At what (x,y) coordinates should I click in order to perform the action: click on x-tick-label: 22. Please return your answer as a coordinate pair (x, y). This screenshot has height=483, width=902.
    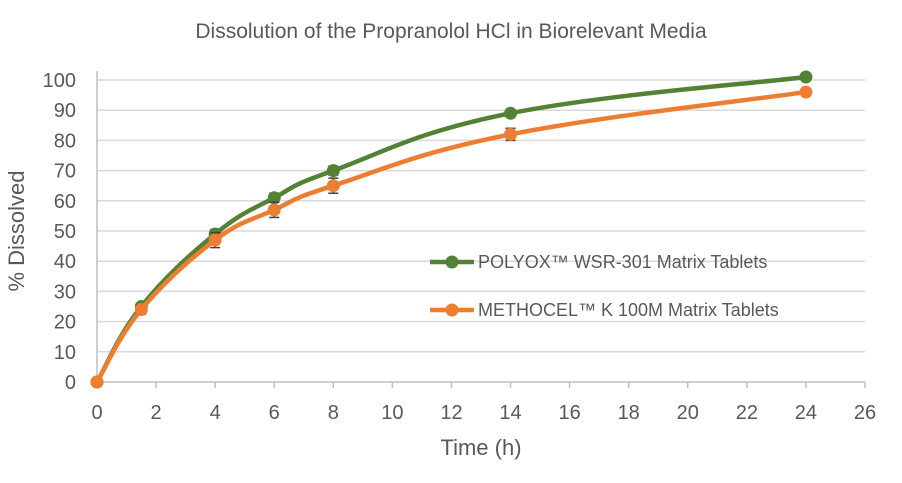
    Looking at the image, I should click on (747, 413).